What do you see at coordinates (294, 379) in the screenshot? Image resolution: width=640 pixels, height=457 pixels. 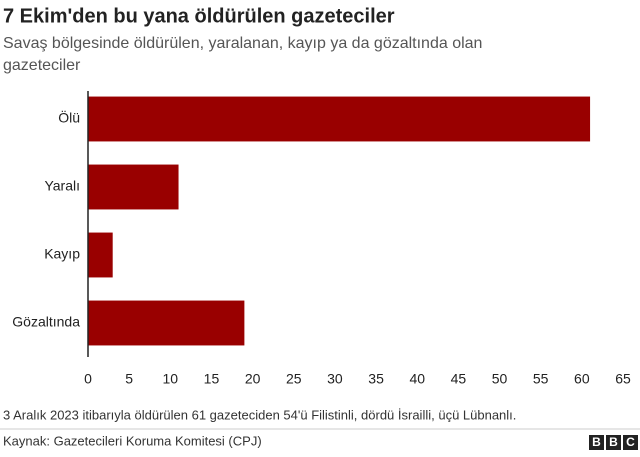 I see `x-tick-label: 25` at bounding box center [294, 379].